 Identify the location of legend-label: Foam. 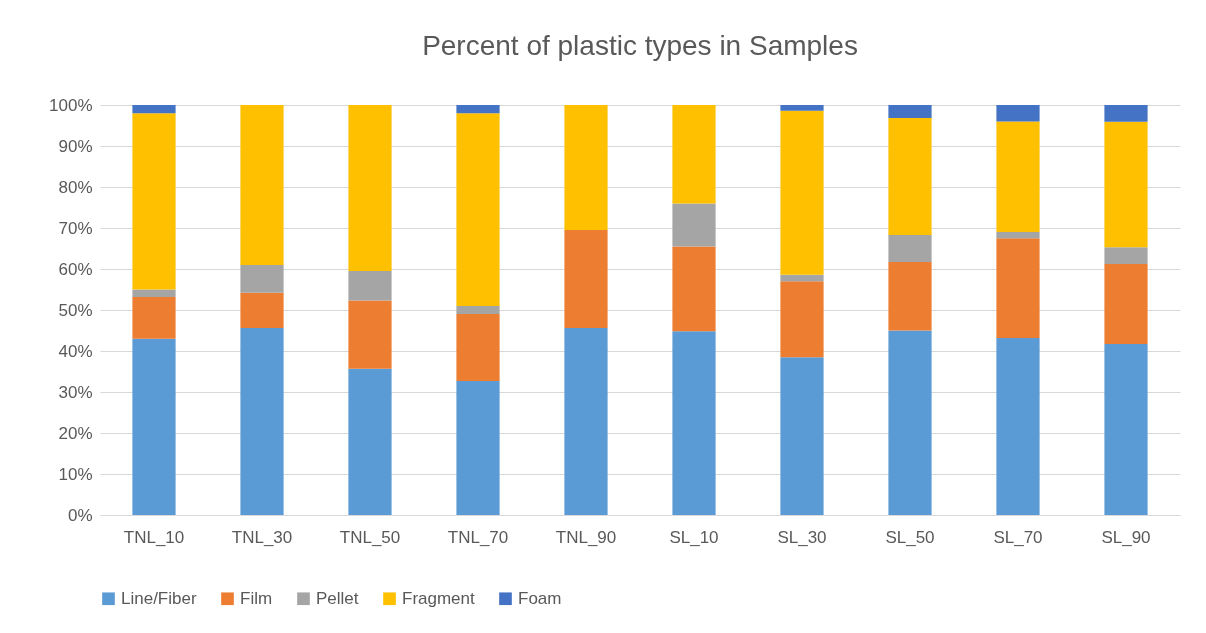
(540, 598).